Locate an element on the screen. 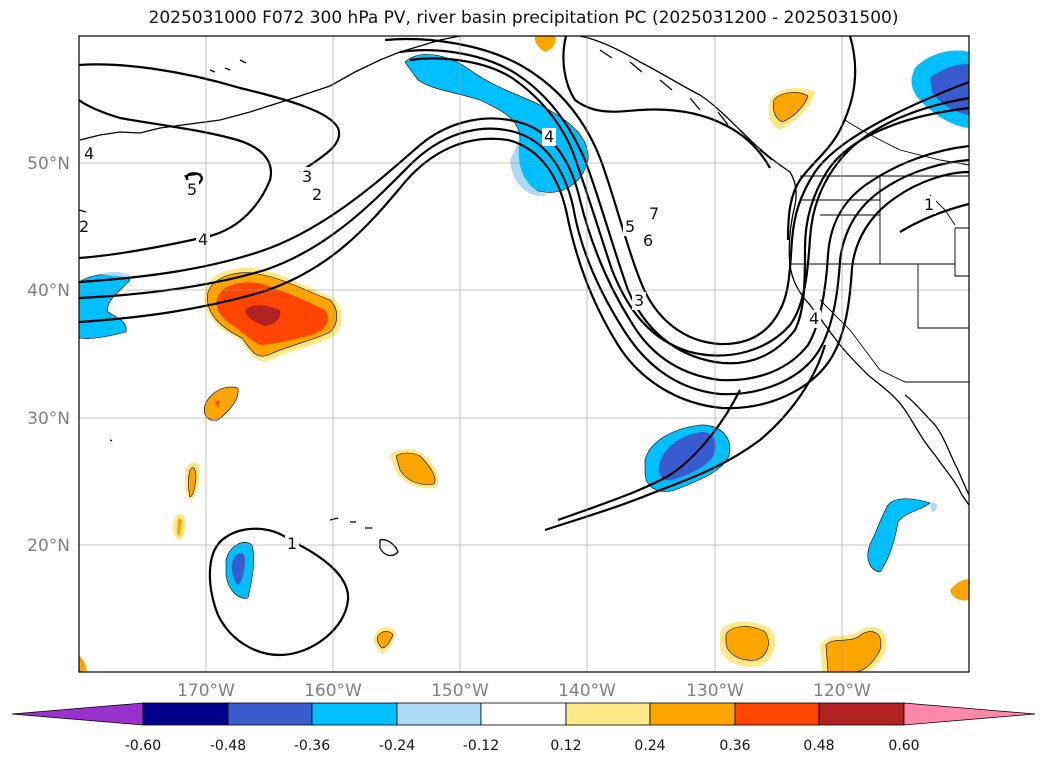 The image size is (1047, 765). lon-label-170w: 170°W is located at coordinates (206, 691).